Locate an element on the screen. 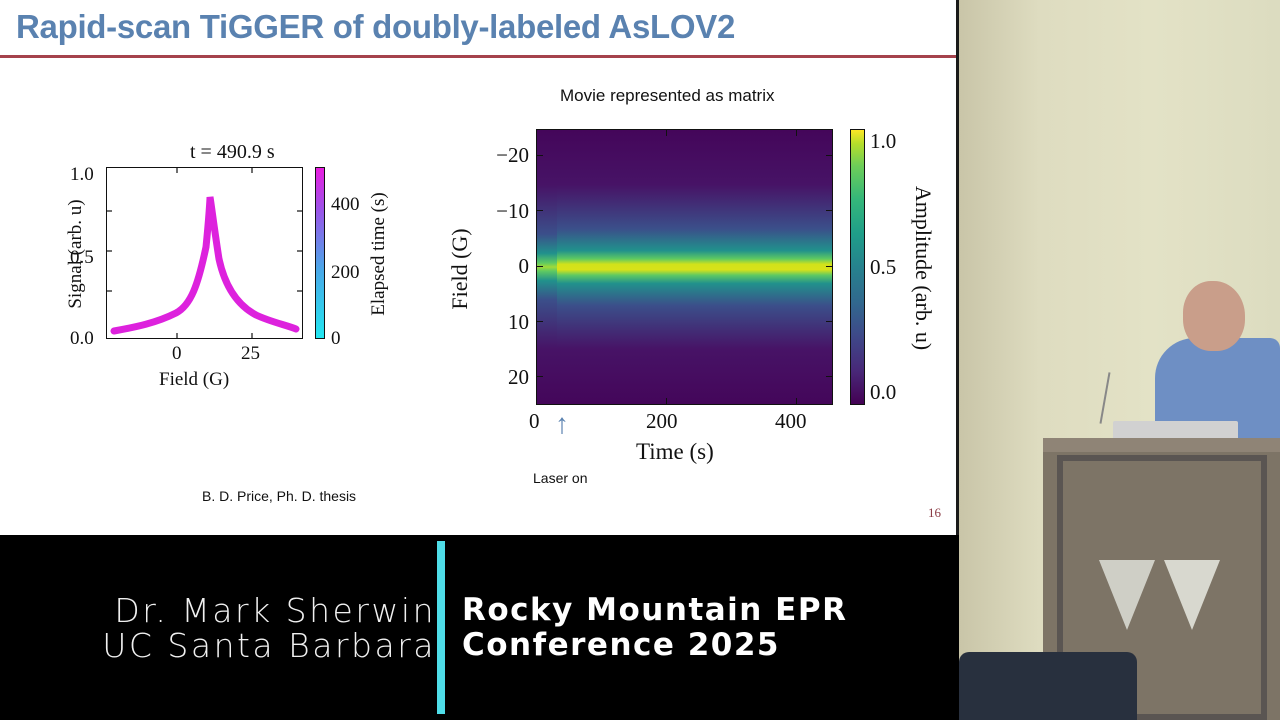 This screenshot has height=720, width=1280. left-plot-xlabel: Field (G) is located at coordinates (194, 379).